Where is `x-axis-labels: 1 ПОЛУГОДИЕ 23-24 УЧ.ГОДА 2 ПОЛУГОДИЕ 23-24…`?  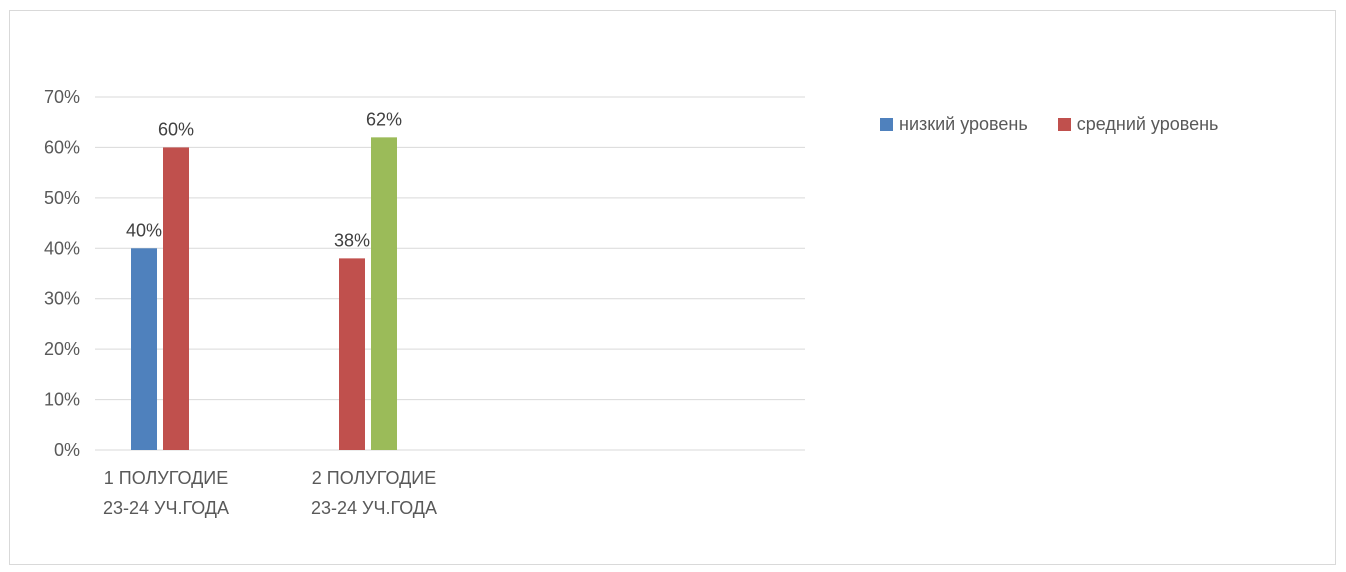
x-axis-labels: 1 ПОЛУГОДИЕ 23-24 УЧ.ГОДА 2 ПОЛУГОДИЕ 23-24… is located at coordinates (270, 493).